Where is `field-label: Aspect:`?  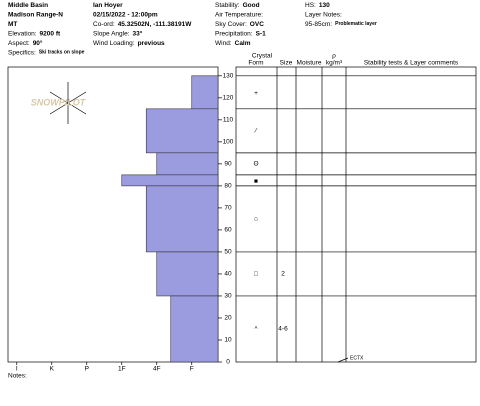
field-label: Aspect: is located at coordinates (19, 43).